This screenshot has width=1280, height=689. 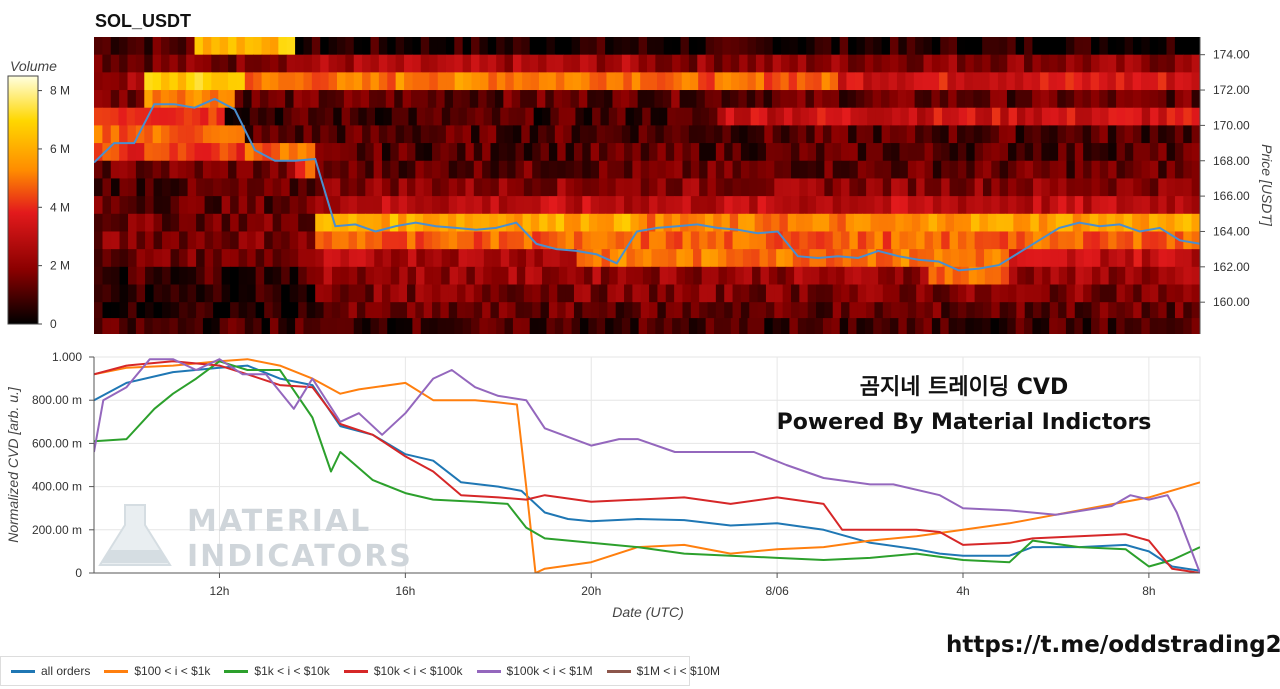 I want to click on cvd-x-tick-label: 8/06, so click(x=777, y=591).